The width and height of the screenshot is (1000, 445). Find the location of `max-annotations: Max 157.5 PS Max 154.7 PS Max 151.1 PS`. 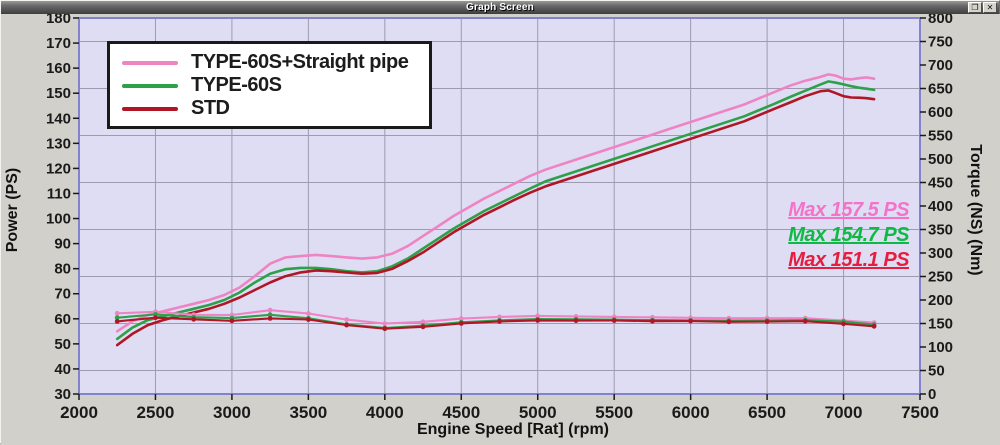

max-annotations: Max 157.5 PS Max 154.7 PS Max 151.1 PS is located at coordinates (805, 235).